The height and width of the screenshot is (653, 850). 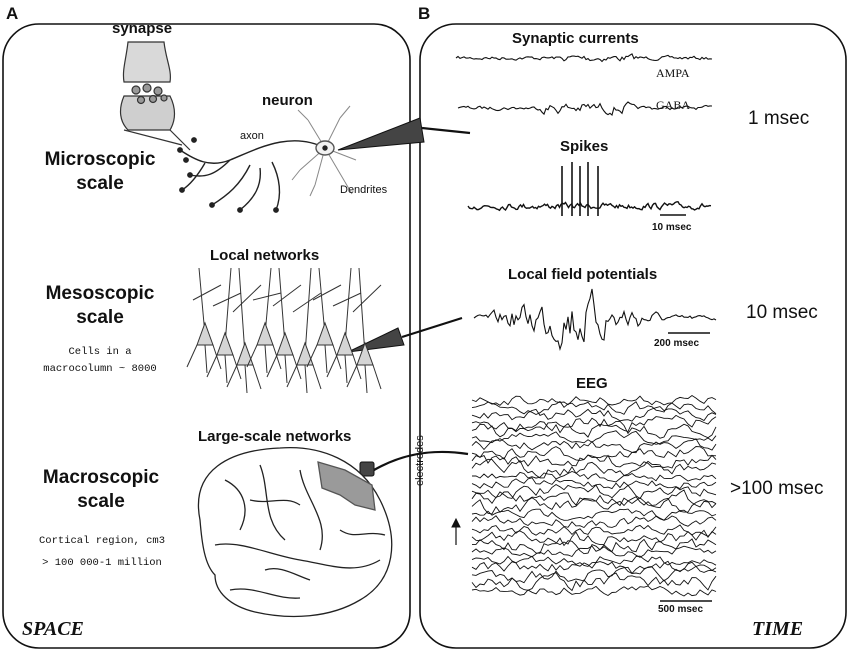 What do you see at coordinates (673, 105) in the screenshot?
I see `gaba-label: GABA` at bounding box center [673, 105].